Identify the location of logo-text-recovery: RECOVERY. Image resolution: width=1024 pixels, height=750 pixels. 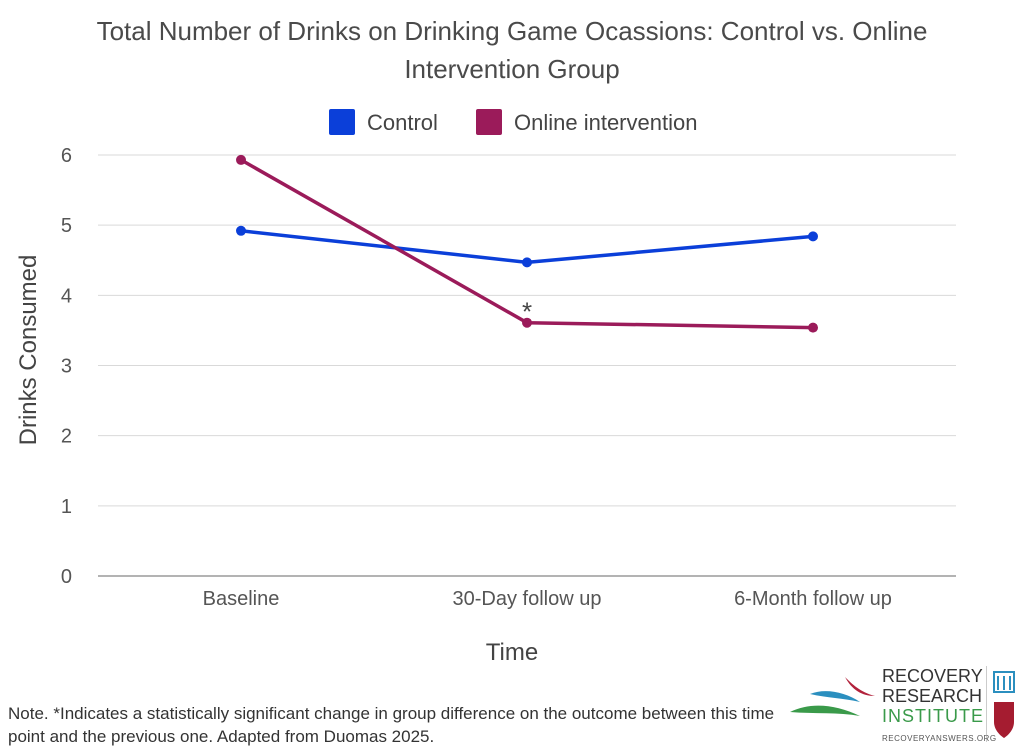
(932, 676).